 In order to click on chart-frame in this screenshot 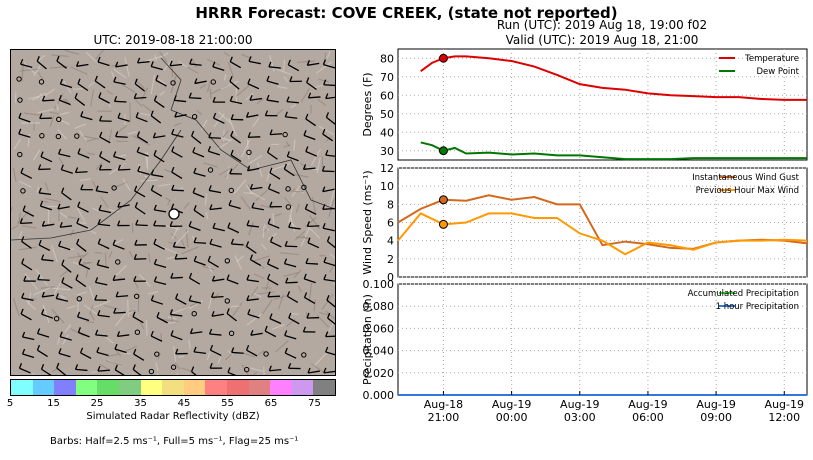, I will do `click(602, 339)`.